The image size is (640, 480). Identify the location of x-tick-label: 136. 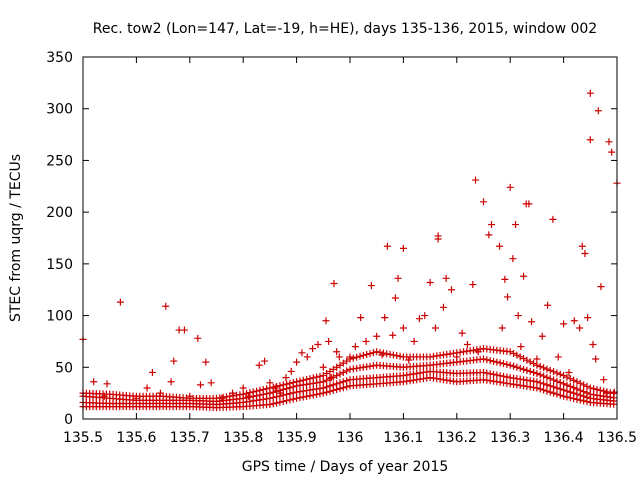
(350, 438).